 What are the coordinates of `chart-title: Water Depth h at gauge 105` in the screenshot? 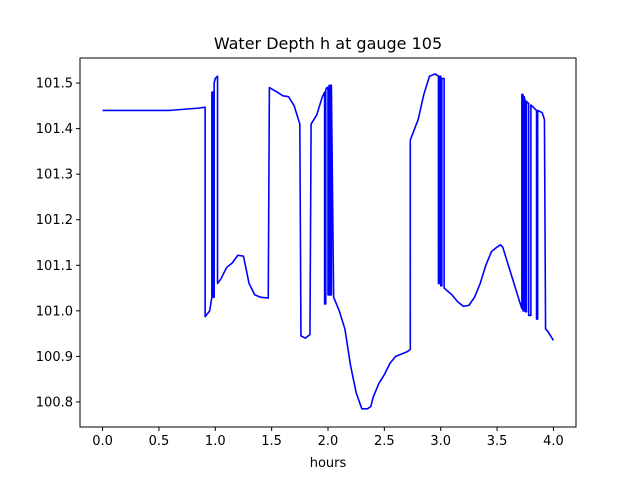 It's located at (328, 43).